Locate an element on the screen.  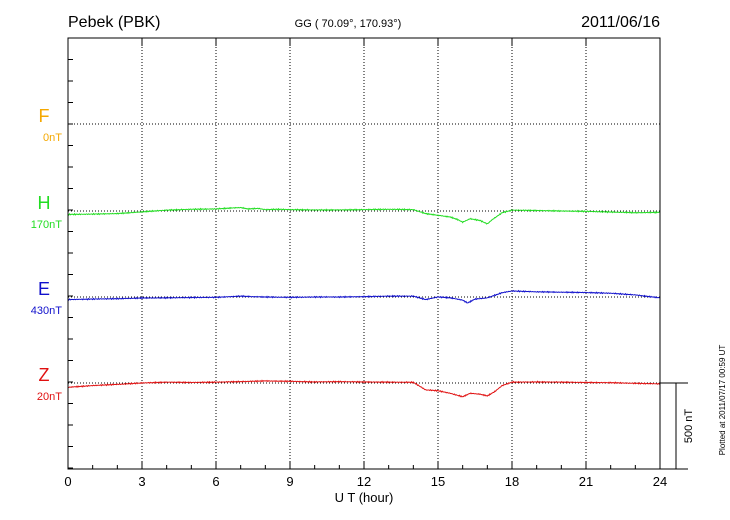
series-name-H: H is located at coordinates (44, 203).